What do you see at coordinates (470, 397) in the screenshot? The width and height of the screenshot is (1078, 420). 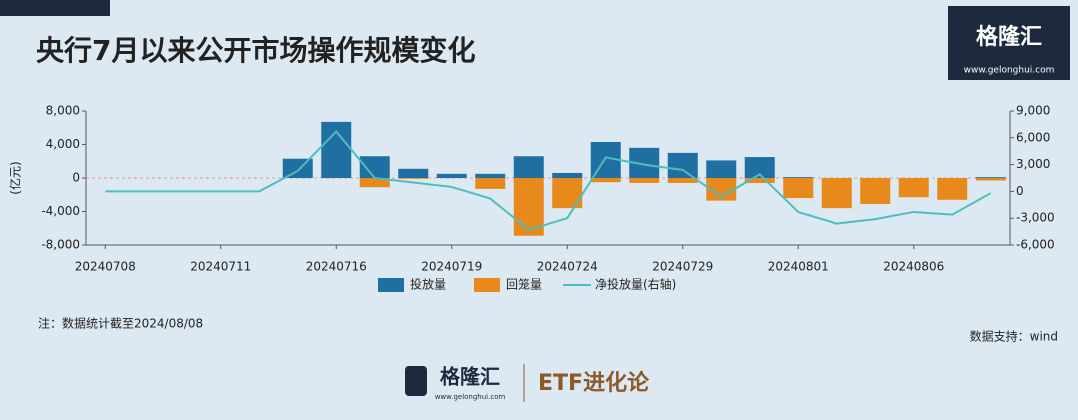 I see `footer-url: www.gelonghui.com` at bounding box center [470, 397].